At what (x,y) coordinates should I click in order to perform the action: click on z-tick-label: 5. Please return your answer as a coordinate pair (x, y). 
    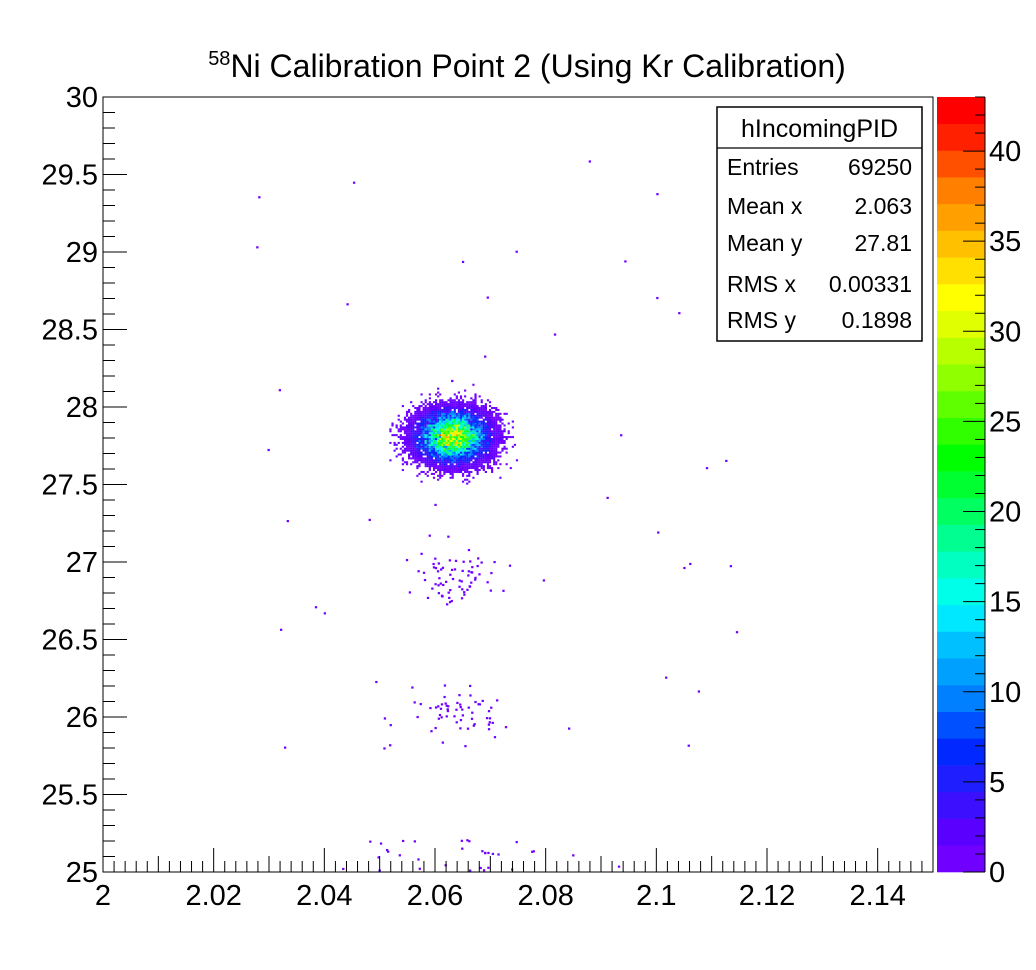
    Looking at the image, I should click on (997, 783).